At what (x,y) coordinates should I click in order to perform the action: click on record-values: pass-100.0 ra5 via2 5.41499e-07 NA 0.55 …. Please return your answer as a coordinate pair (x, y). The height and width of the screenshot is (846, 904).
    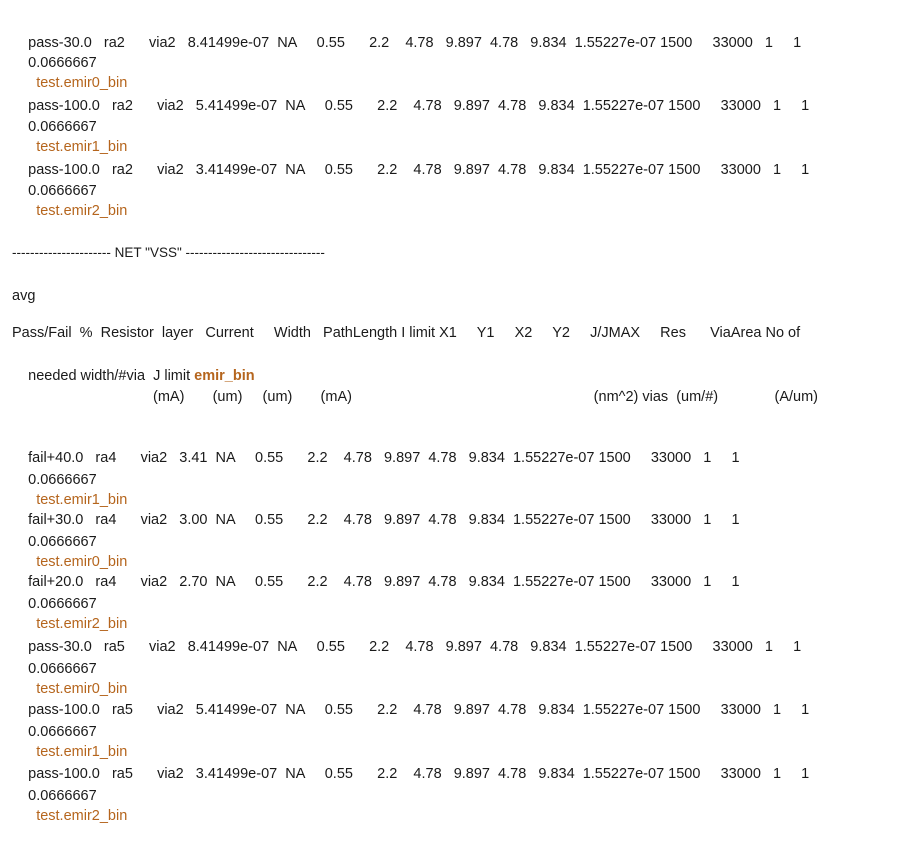
    Looking at the image, I should click on (419, 710).